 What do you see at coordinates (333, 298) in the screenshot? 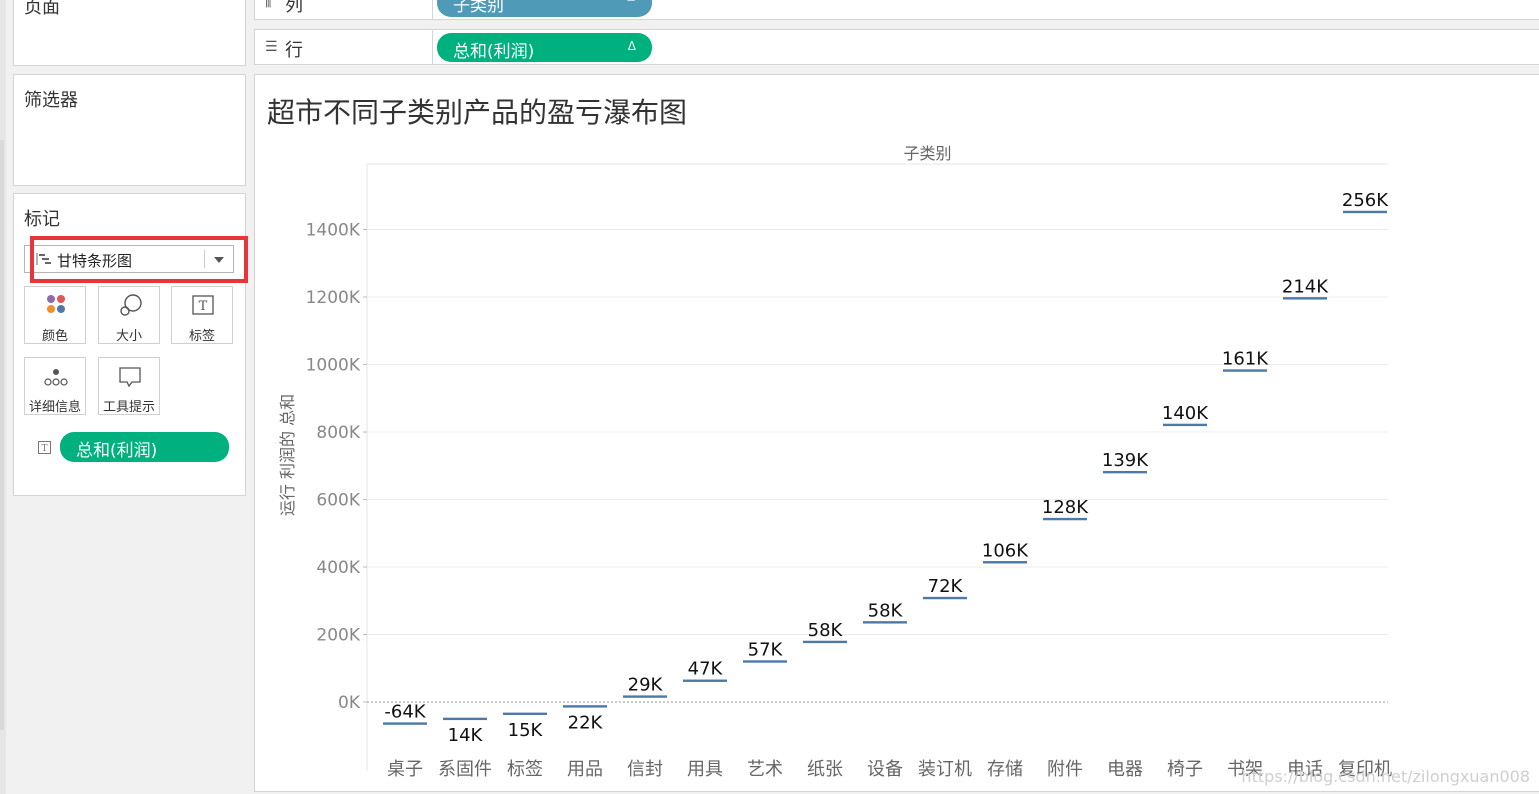
I see `y-tick-label: 1200K` at bounding box center [333, 298].